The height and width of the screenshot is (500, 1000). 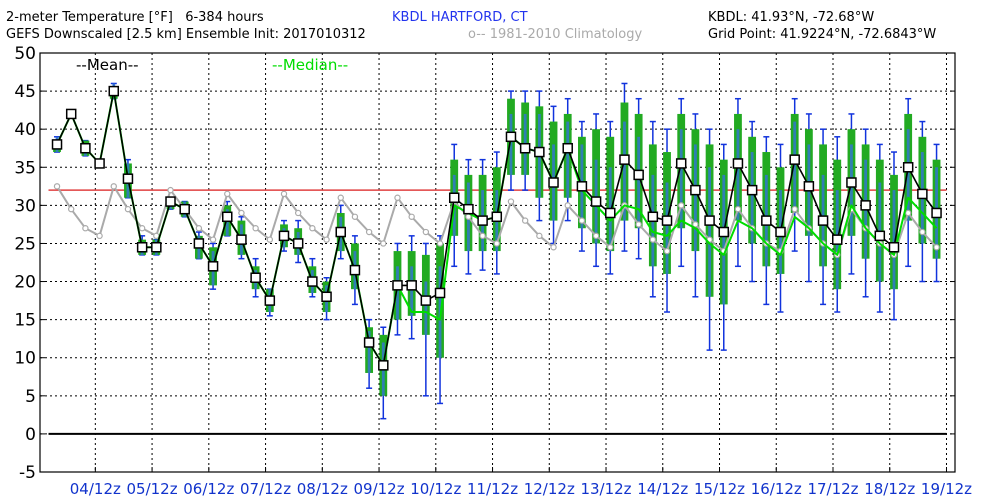 What do you see at coordinates (719, 489) in the screenshot?
I see `x-tick-label: 15/12z` at bounding box center [719, 489].